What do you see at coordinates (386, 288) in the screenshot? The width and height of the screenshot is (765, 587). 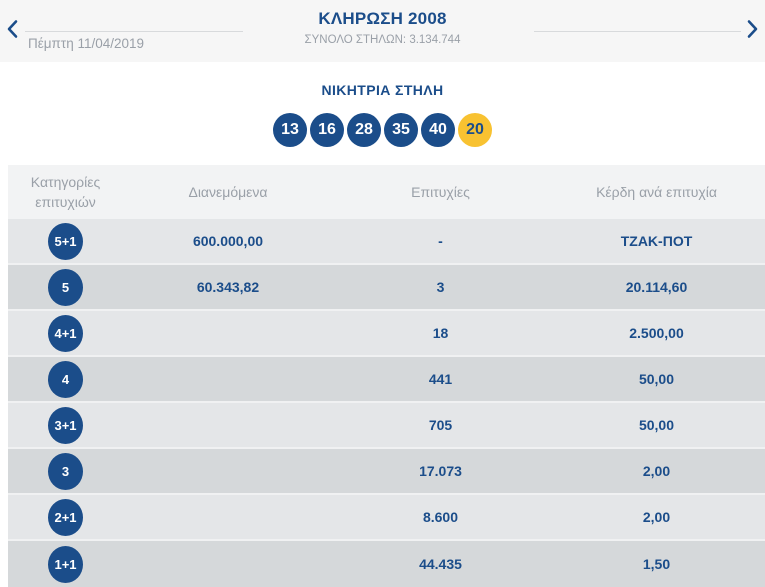 I see `table-row: 5 60.343,82 3 20.114,60` at bounding box center [386, 288].